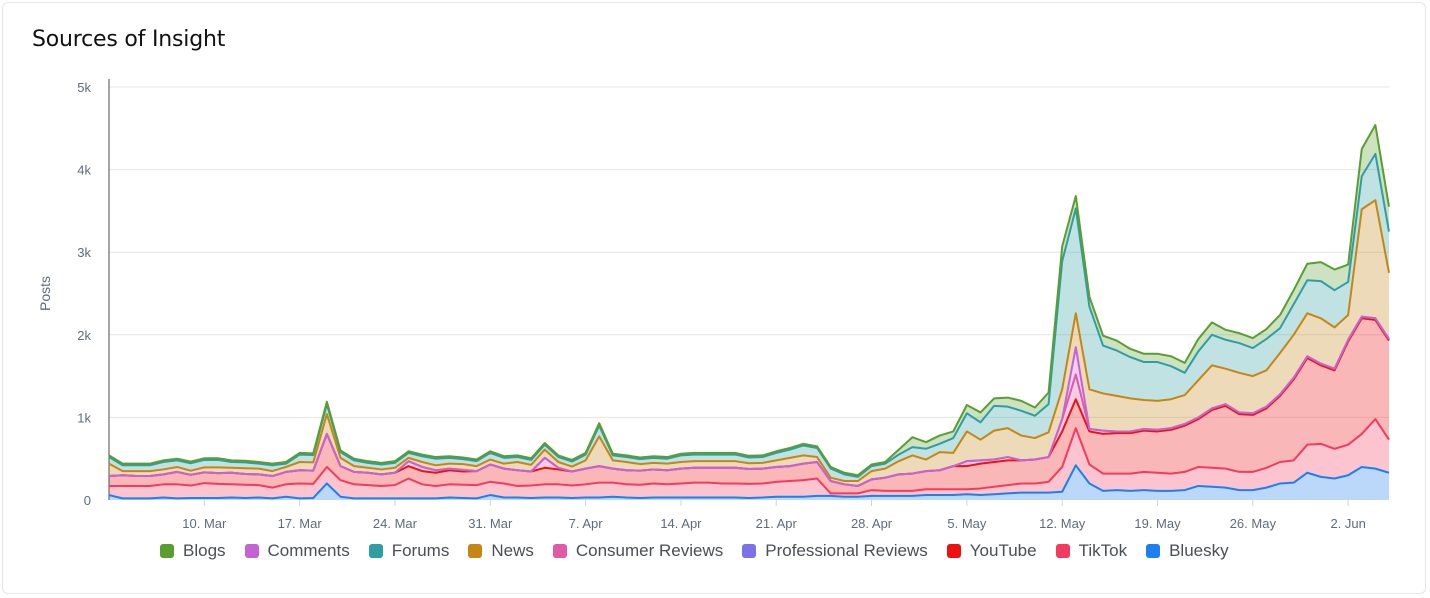 This screenshot has height=598, width=1430. Describe the element at coordinates (1103, 550) in the screenshot. I see `legend-label: TikTok` at that location.